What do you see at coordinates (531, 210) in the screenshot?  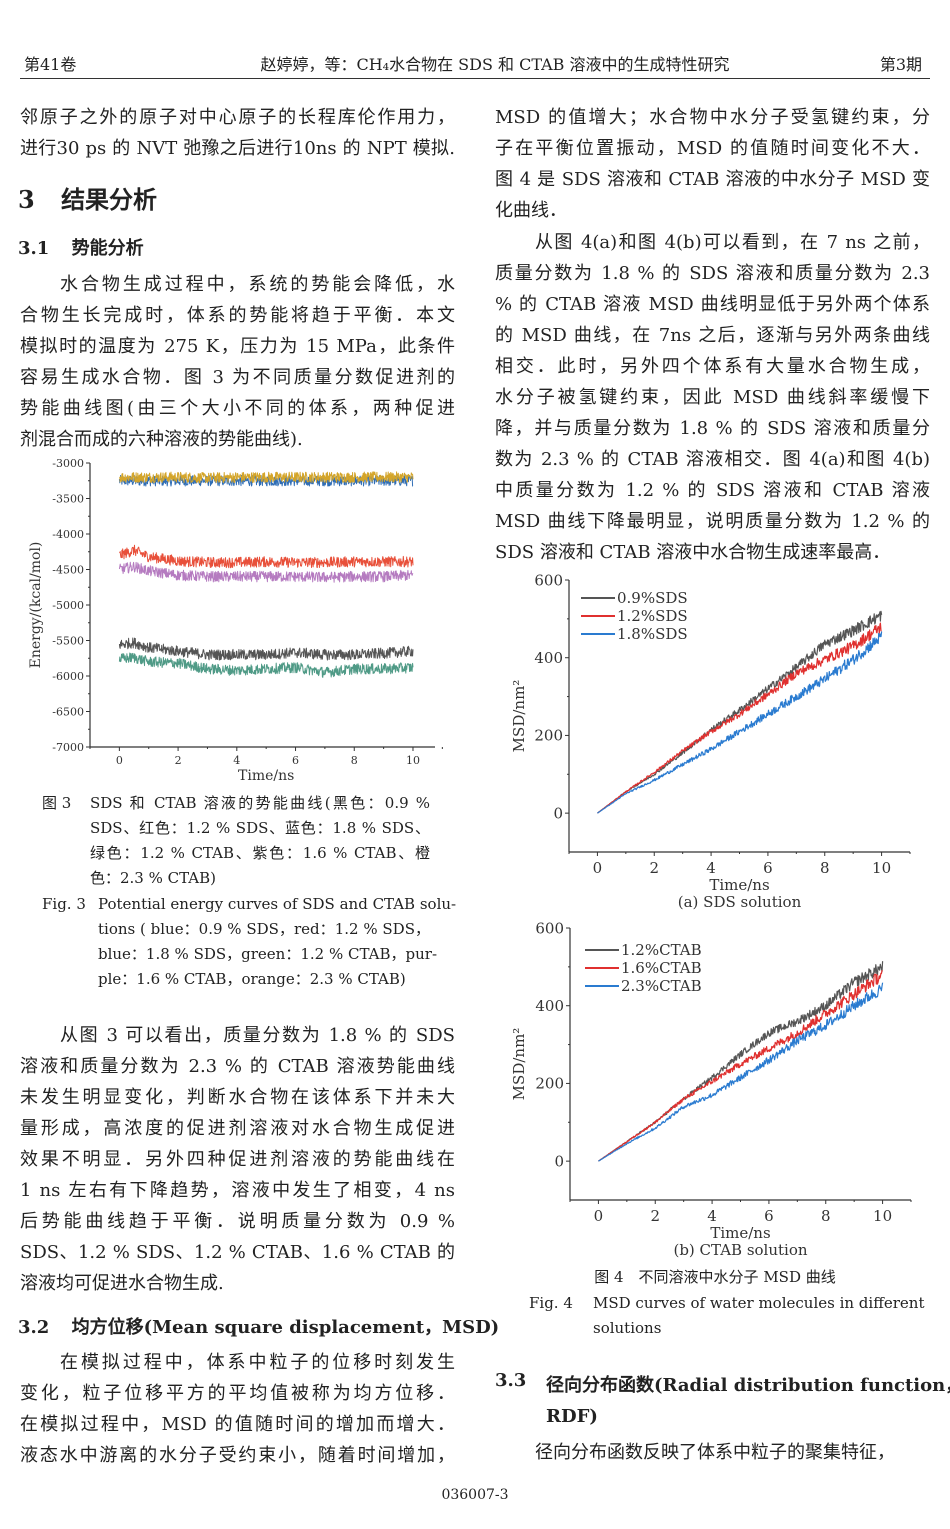 I see `text-line: 化曲线．` at bounding box center [531, 210].